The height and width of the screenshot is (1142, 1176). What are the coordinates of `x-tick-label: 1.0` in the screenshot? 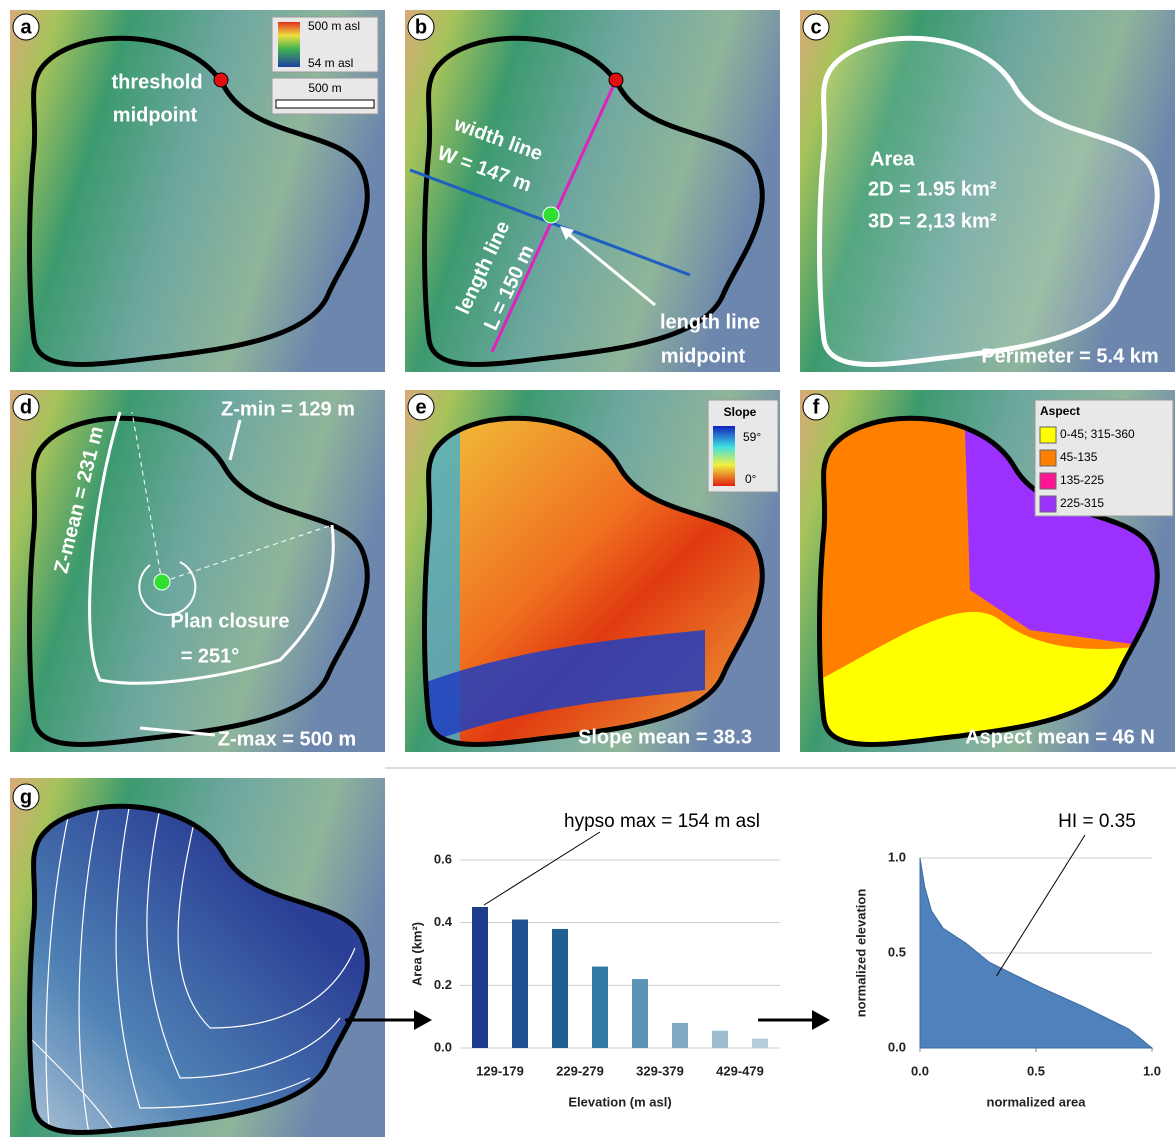 It's located at (1152, 1070).